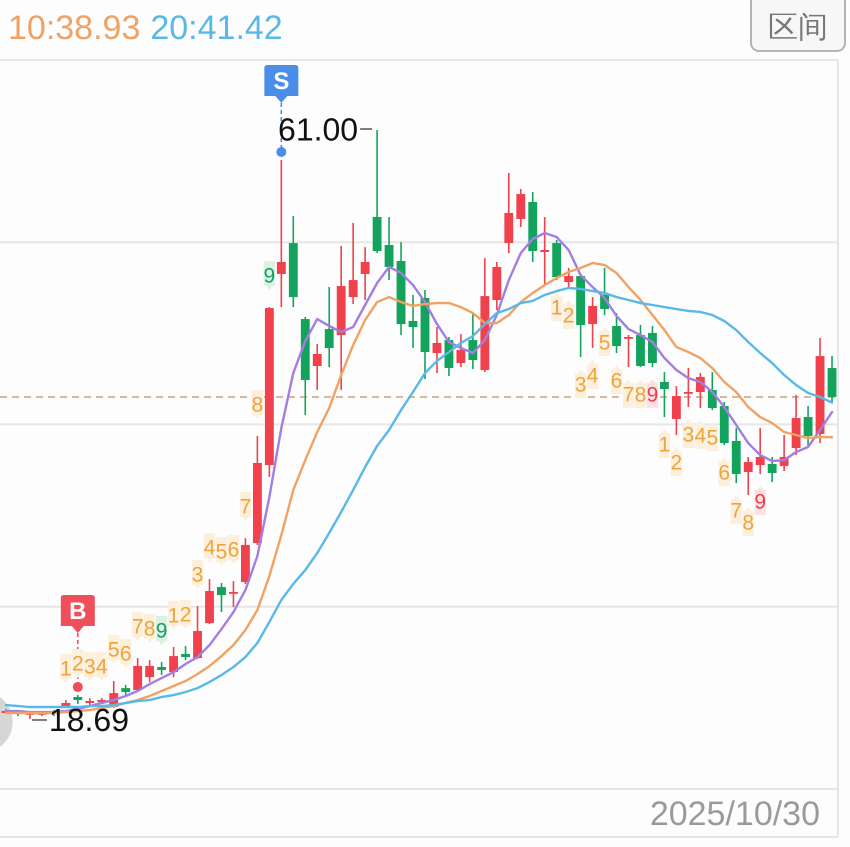 This screenshot has width=850, height=847. What do you see at coordinates (281, 82) in the screenshot?
I see `data-label: S` at bounding box center [281, 82].